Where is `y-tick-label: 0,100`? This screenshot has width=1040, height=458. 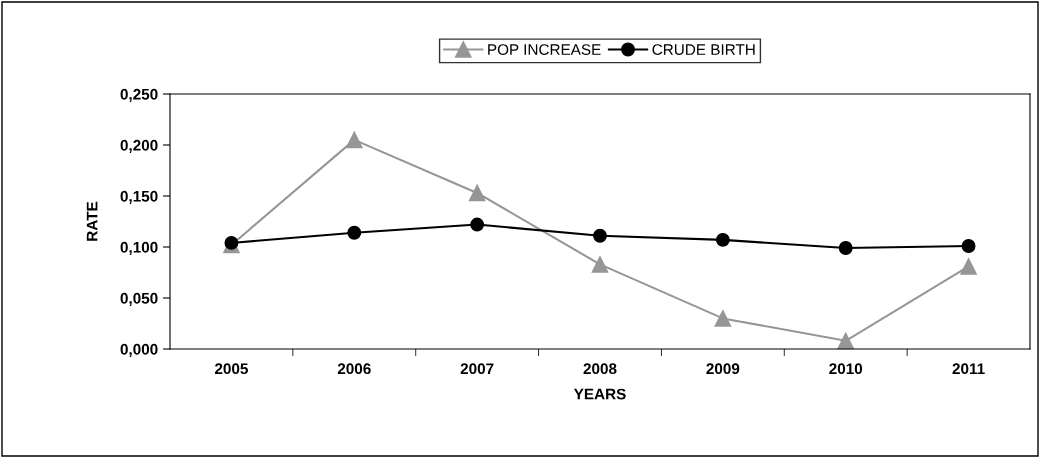 y-tick-label: 0,100 is located at coordinates (139, 248).